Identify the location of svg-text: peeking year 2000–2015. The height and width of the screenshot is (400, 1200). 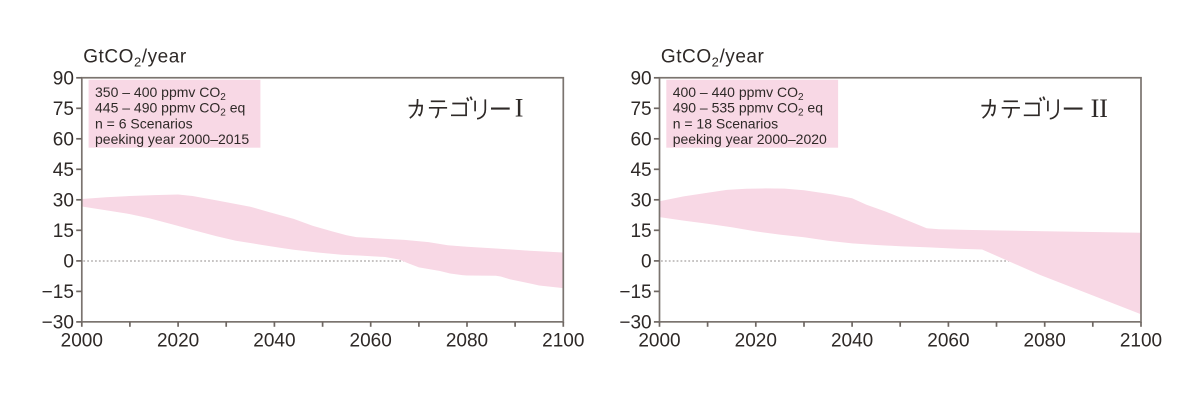
(172, 139).